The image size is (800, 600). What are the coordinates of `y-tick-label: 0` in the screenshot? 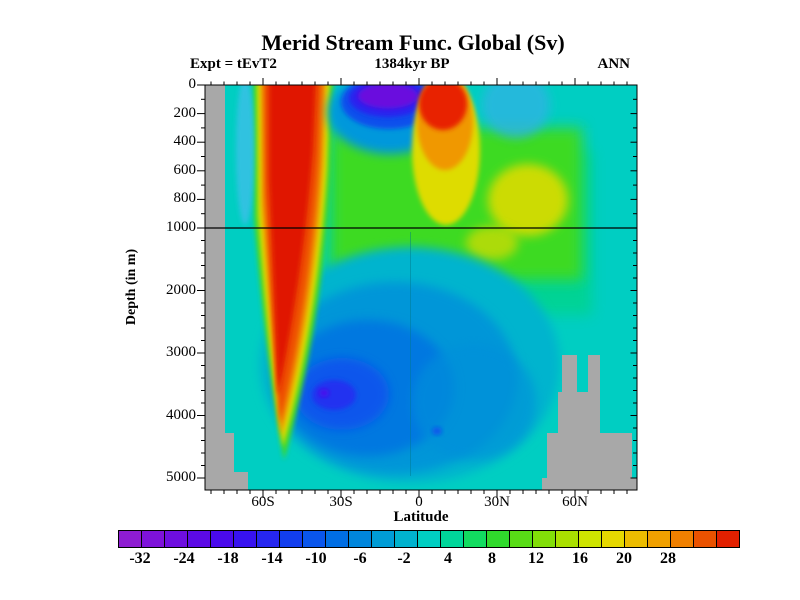 It's located at (192, 84).